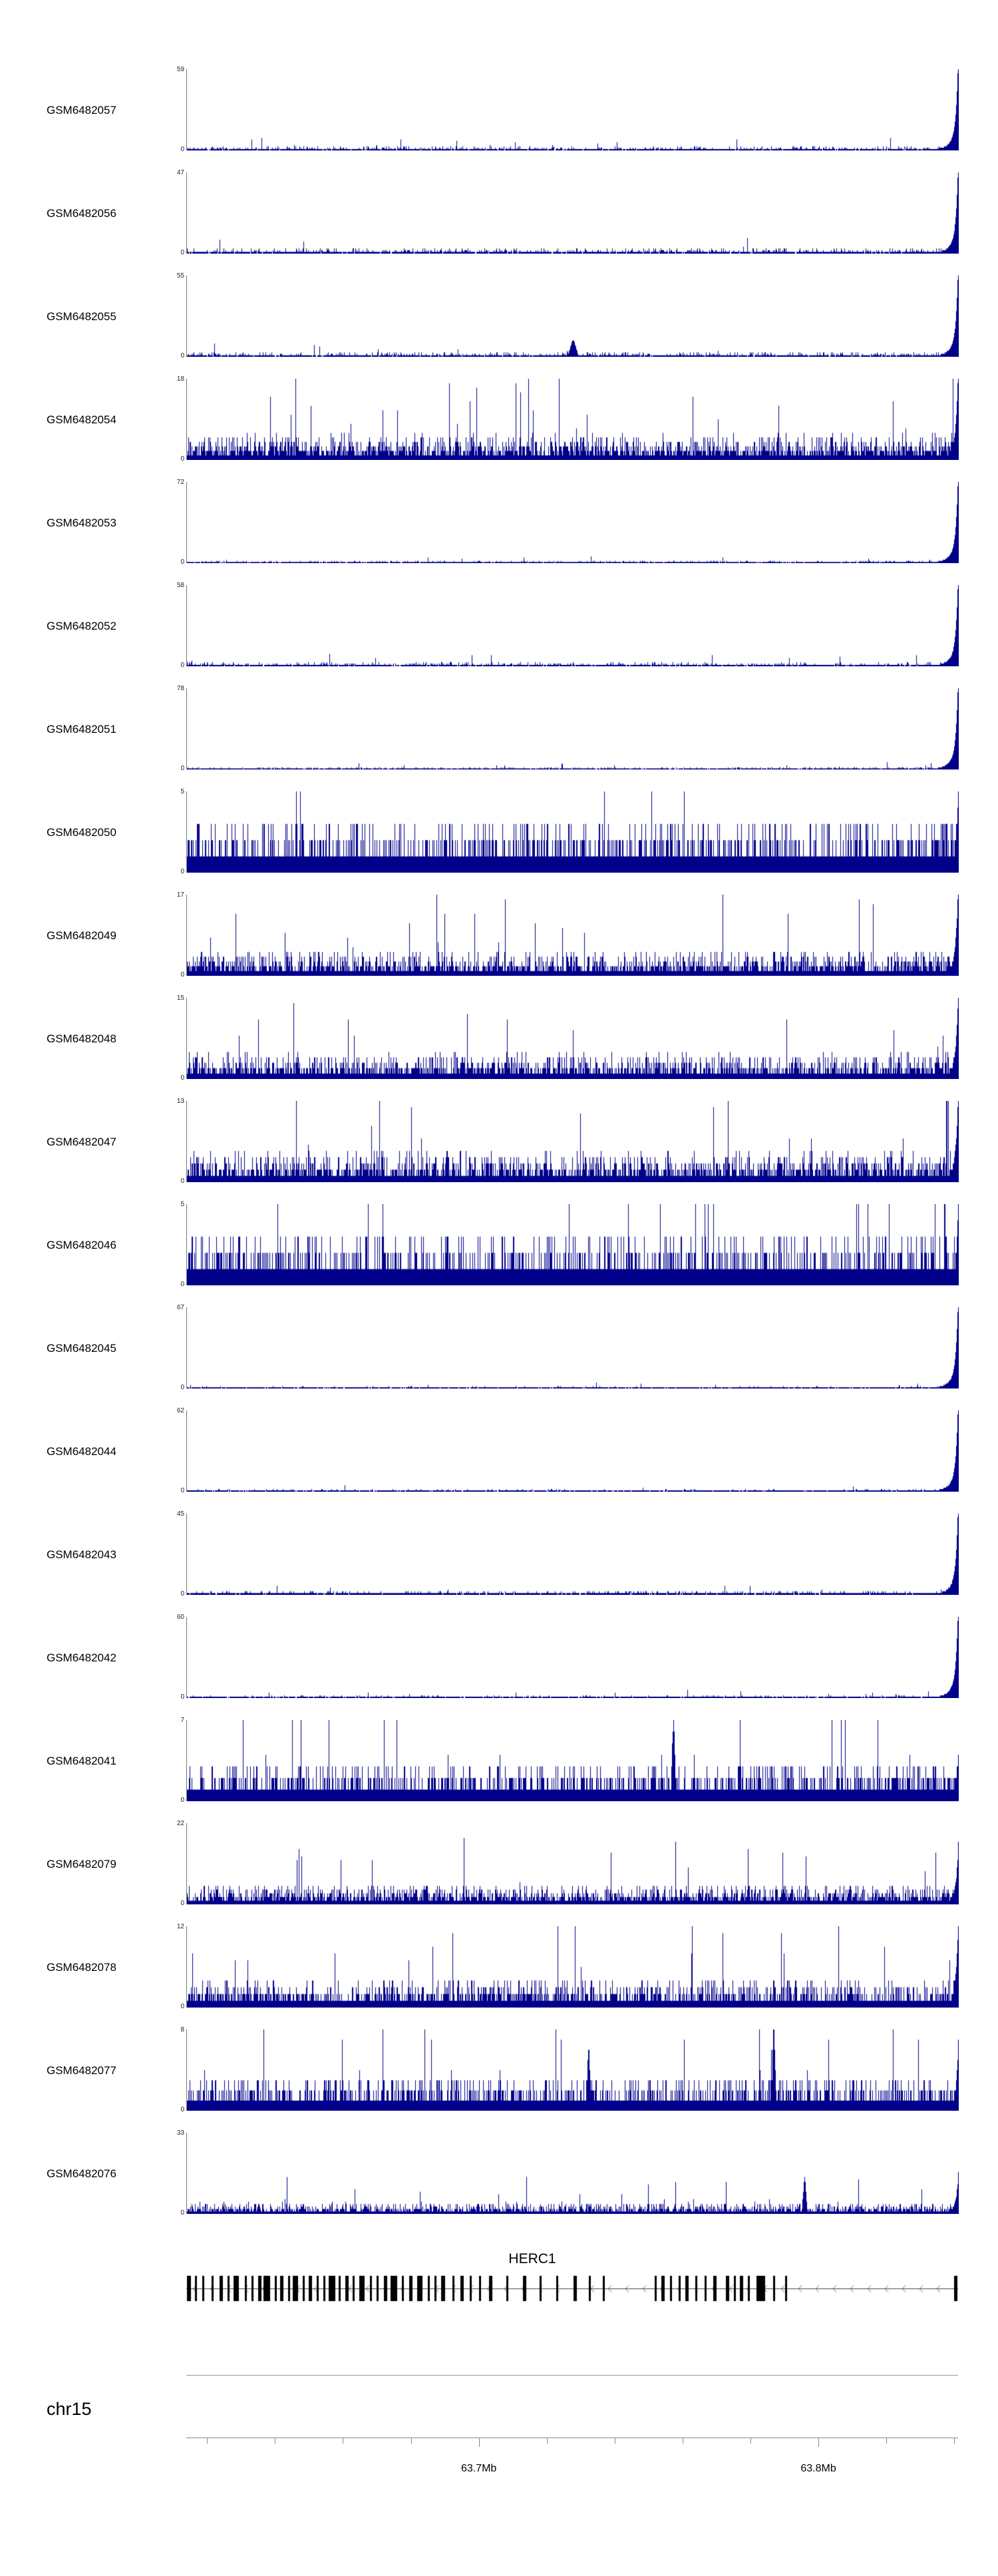  I want to click on track-plot-area: 17 0, so click(568, 935).